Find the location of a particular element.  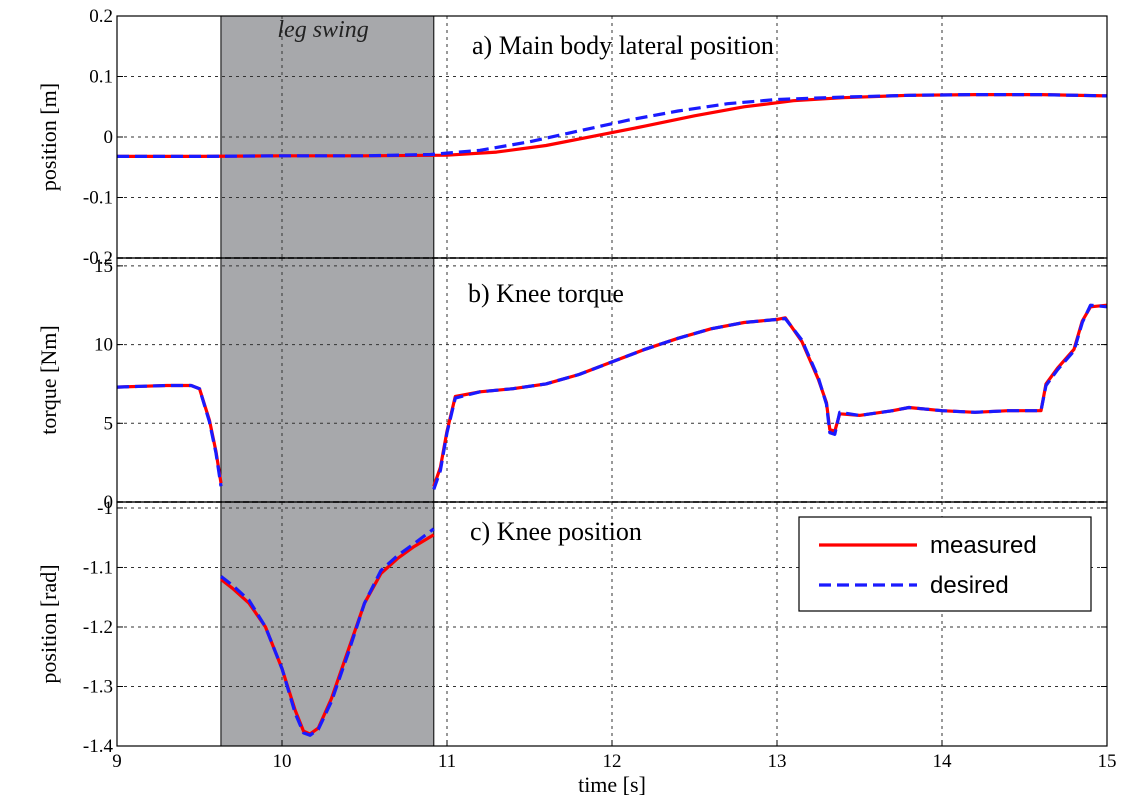

series-measured-panel-c is located at coordinates (327, 634).